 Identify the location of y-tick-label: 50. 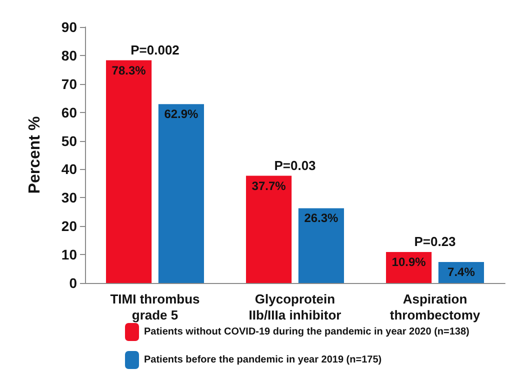
(69, 140).